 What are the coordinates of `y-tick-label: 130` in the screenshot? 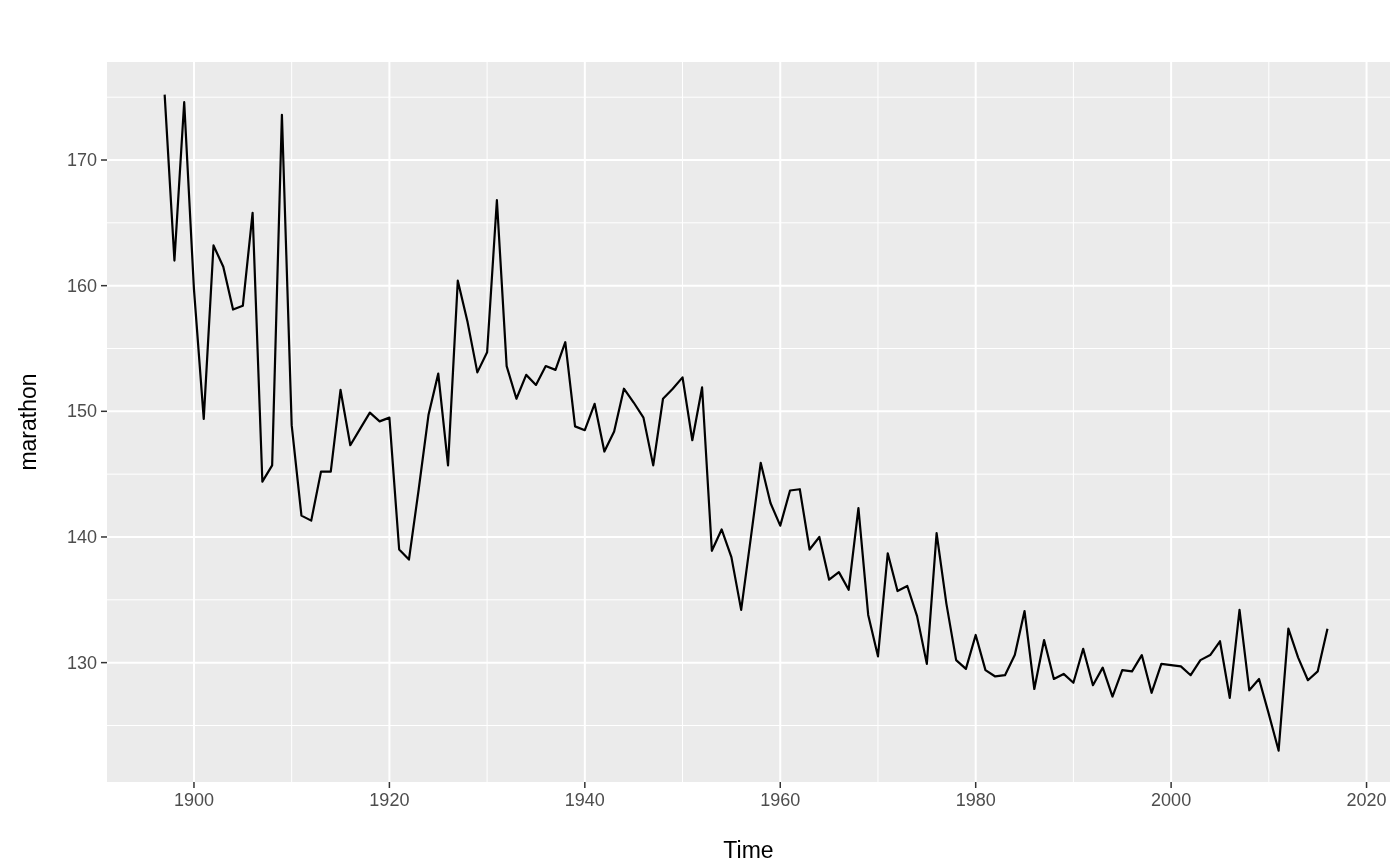 It's located at (81, 662).